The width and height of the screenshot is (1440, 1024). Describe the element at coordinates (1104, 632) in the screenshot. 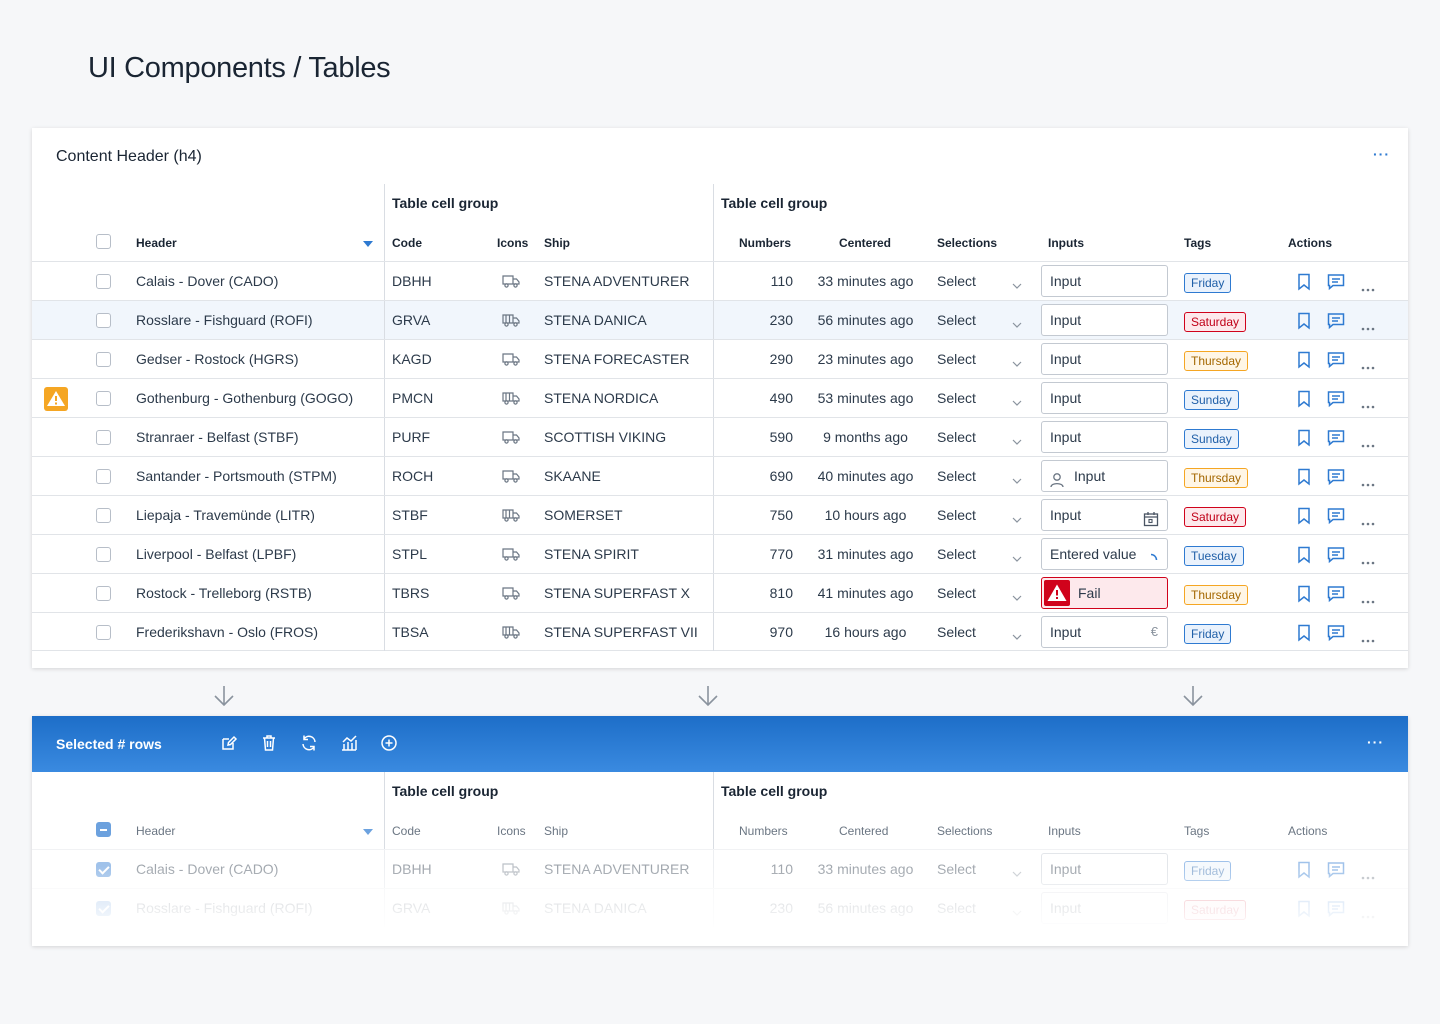

I see `currency-input-field: Input €` at that location.